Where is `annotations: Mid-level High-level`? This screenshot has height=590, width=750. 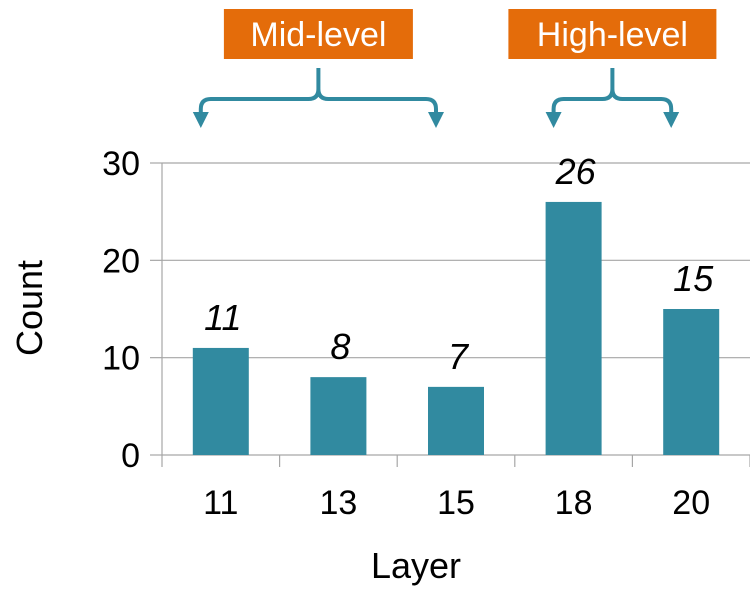
annotations: Mid-level High-level is located at coordinates (454, 68).